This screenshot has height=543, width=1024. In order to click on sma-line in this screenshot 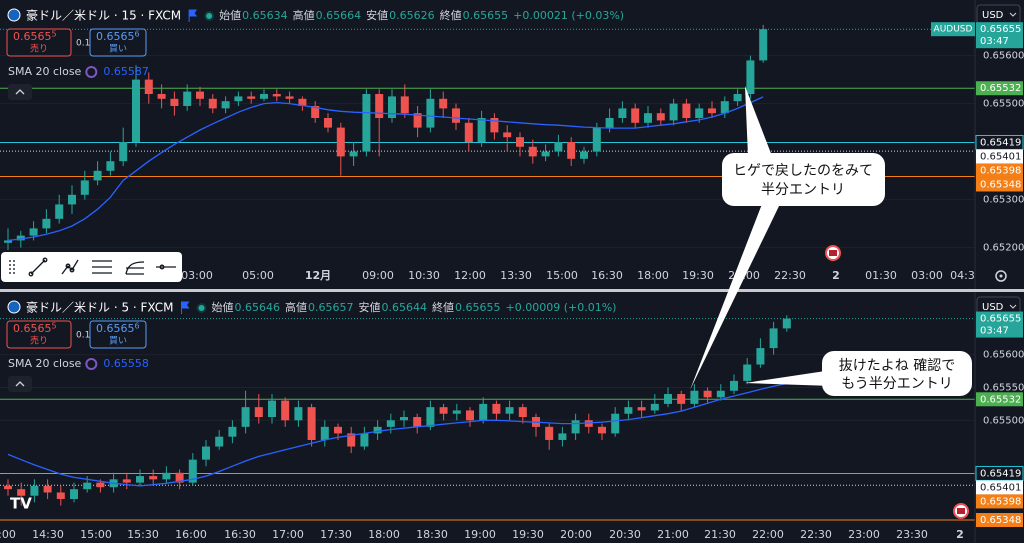, I will do `click(397, 434)`.